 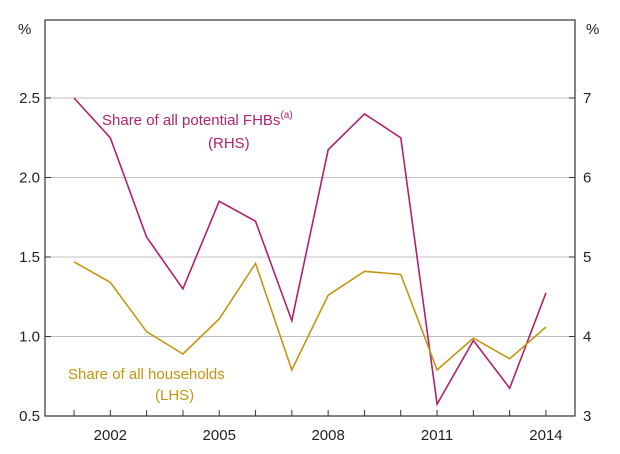 I want to click on y-axis-right: 3 4 5 6 7, so click(x=580, y=257).